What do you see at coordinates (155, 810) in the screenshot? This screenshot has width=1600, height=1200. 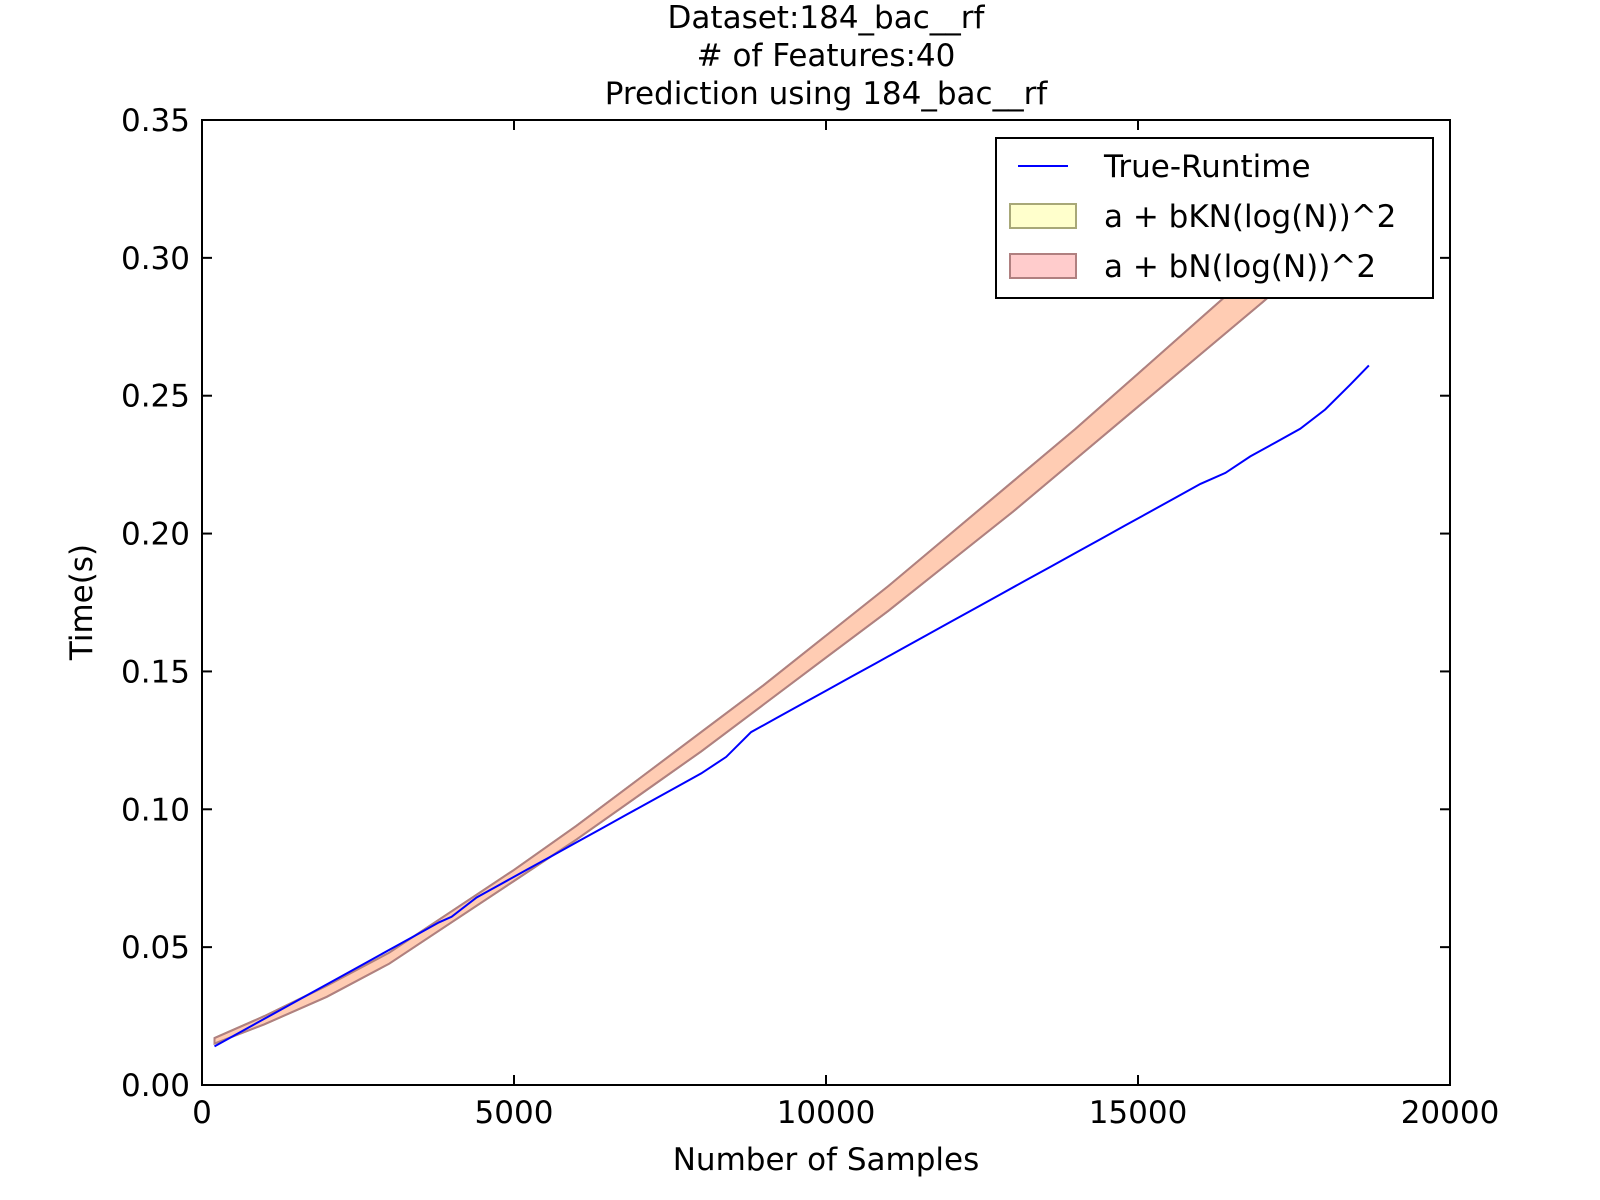 I see `y-tick-label: 0.10` at bounding box center [155, 810].